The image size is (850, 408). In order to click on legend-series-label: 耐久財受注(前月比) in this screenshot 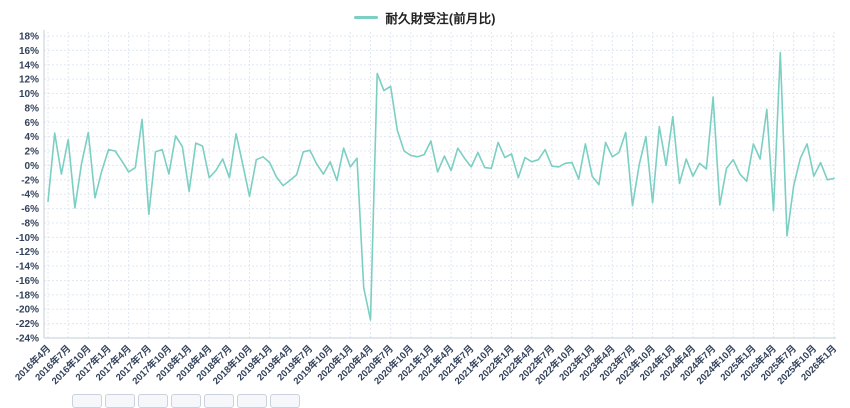, I will do `click(440, 19)`.